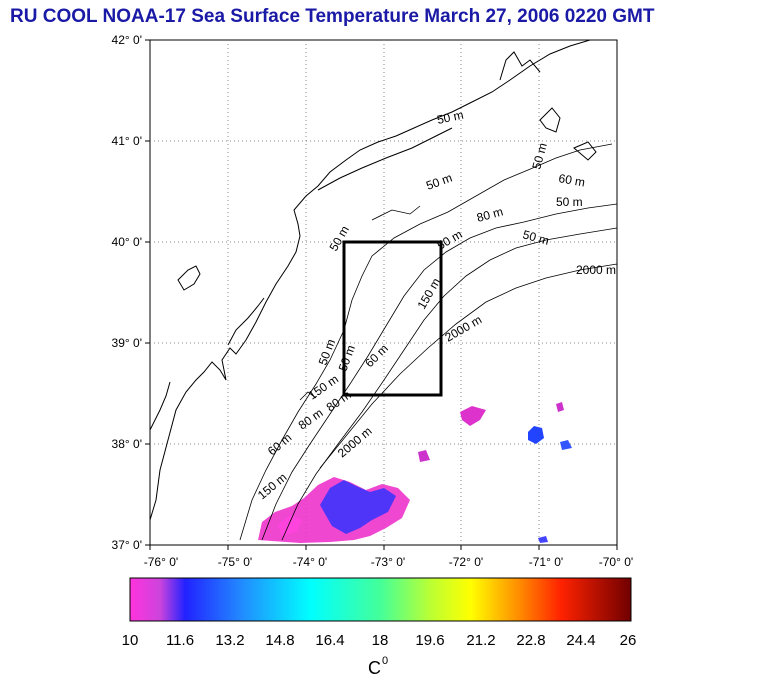  What do you see at coordinates (229, 640) in the screenshot?
I see `colorbar-tick: 13.2` at bounding box center [229, 640].